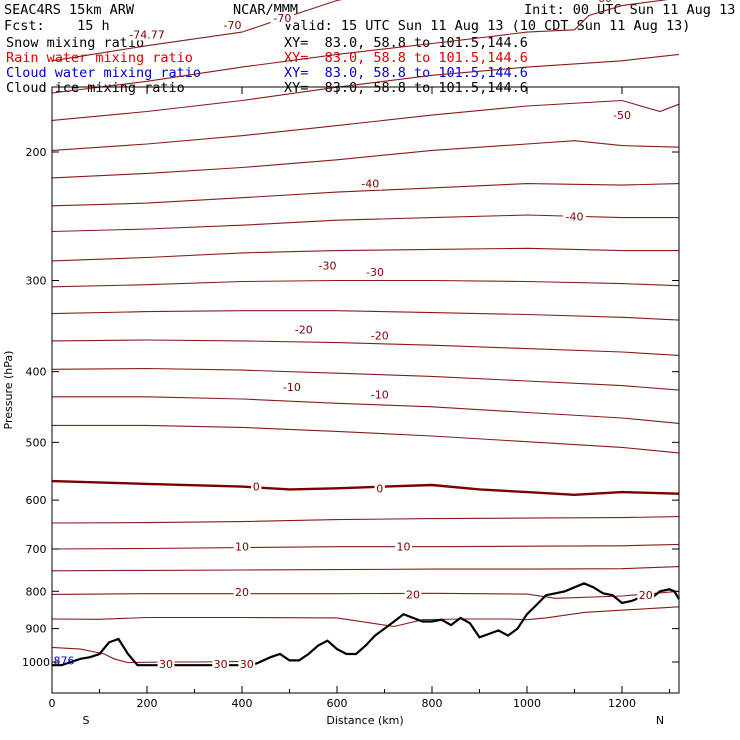  What do you see at coordinates (406, 58) in the screenshot?
I see `field-xy-rain: XY= 83.0, 58.8 to 101.5,144.6` at bounding box center [406, 58].